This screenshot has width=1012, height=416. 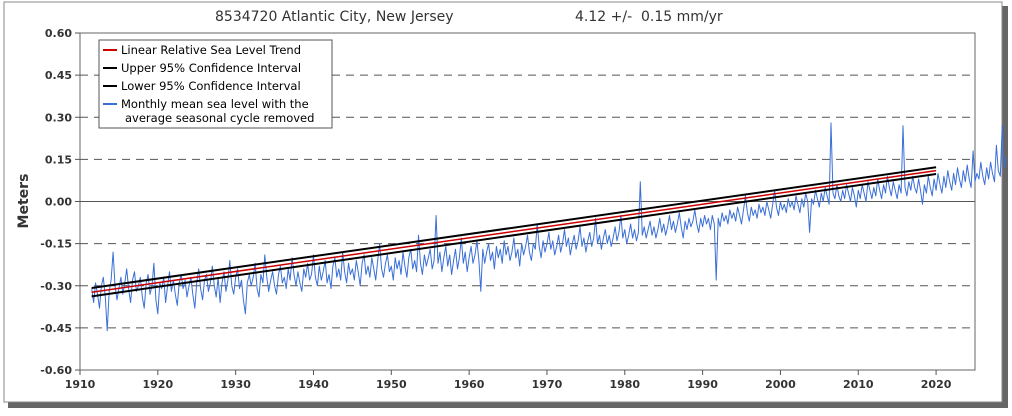 What do you see at coordinates (649, 17) in the screenshot?
I see `trend-rate-text: 4.12 +/- 0.15 mm/yr` at bounding box center [649, 17].